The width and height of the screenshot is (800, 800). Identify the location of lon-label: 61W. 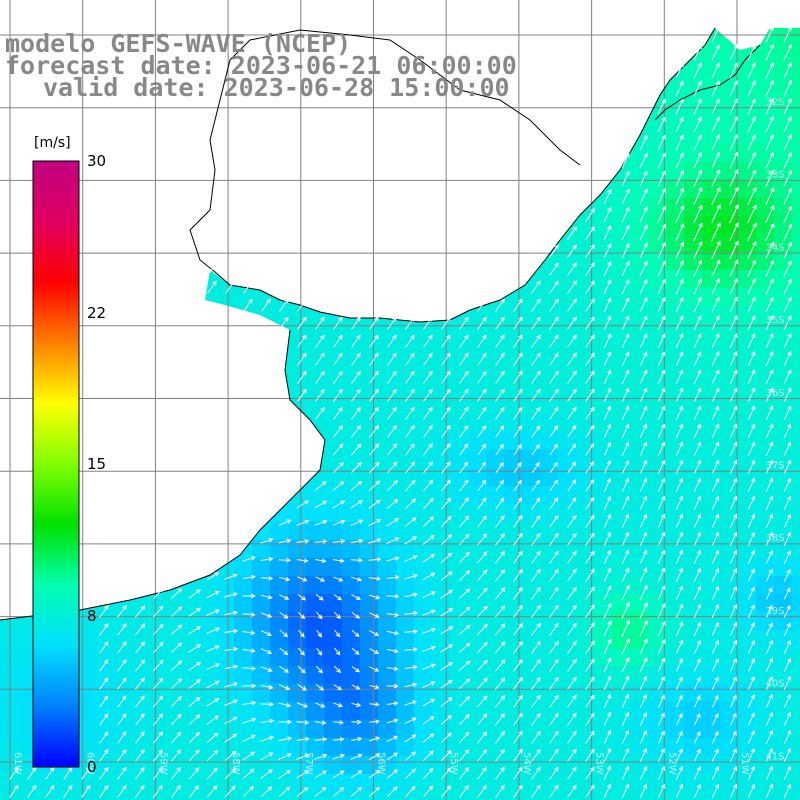
(17, 763).